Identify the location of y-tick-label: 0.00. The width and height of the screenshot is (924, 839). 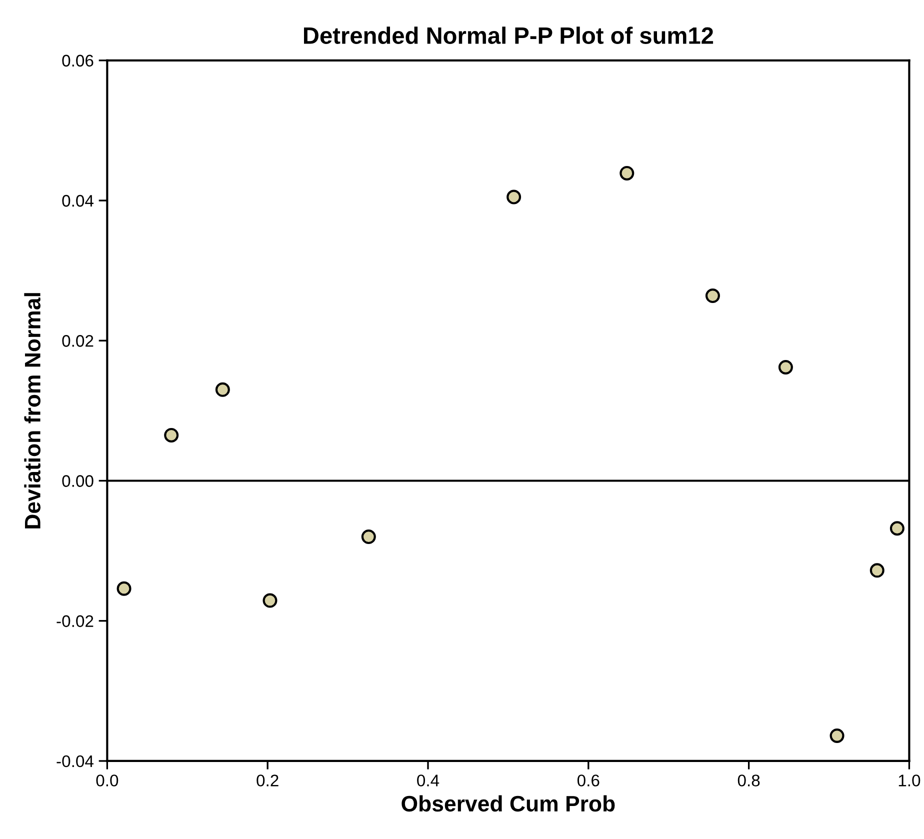
(78, 481).